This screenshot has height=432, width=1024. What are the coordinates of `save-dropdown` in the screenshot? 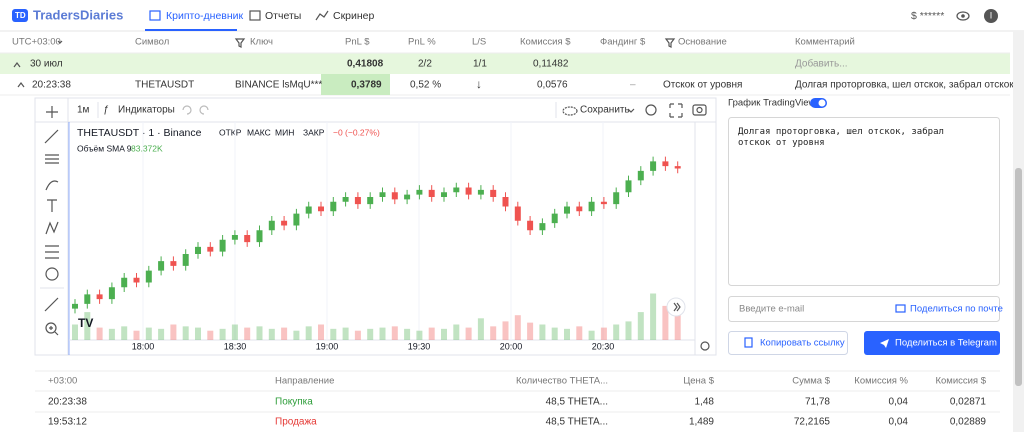 It's located at (631, 110).